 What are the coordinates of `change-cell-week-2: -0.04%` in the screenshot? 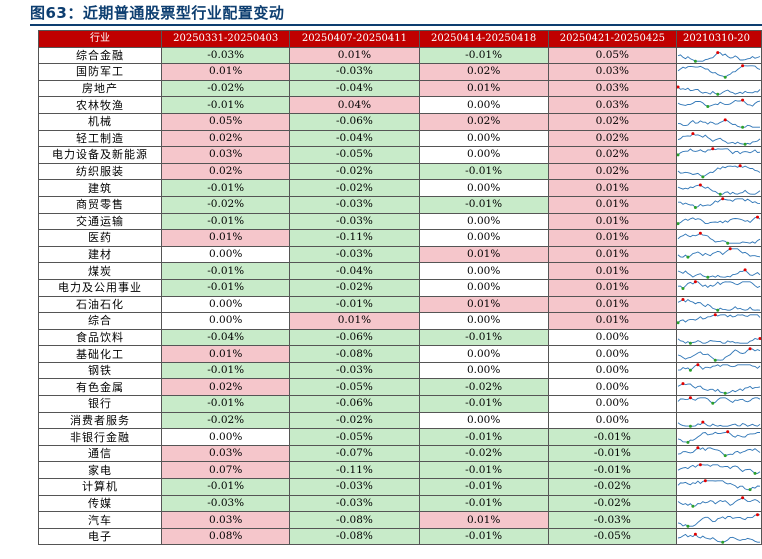 It's located at (354, 138).